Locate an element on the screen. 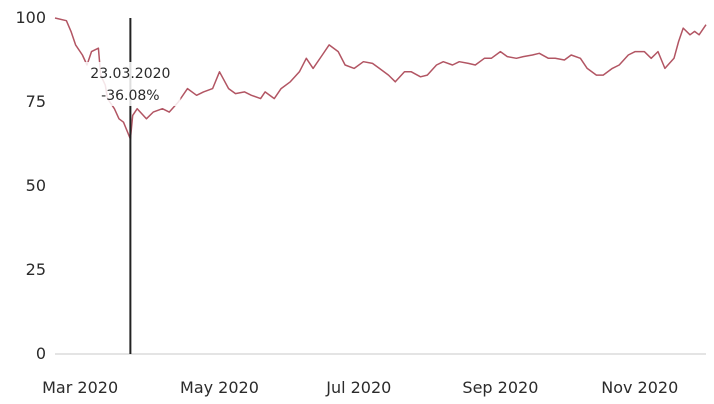  y-tick-label: 0 is located at coordinates (41, 353).